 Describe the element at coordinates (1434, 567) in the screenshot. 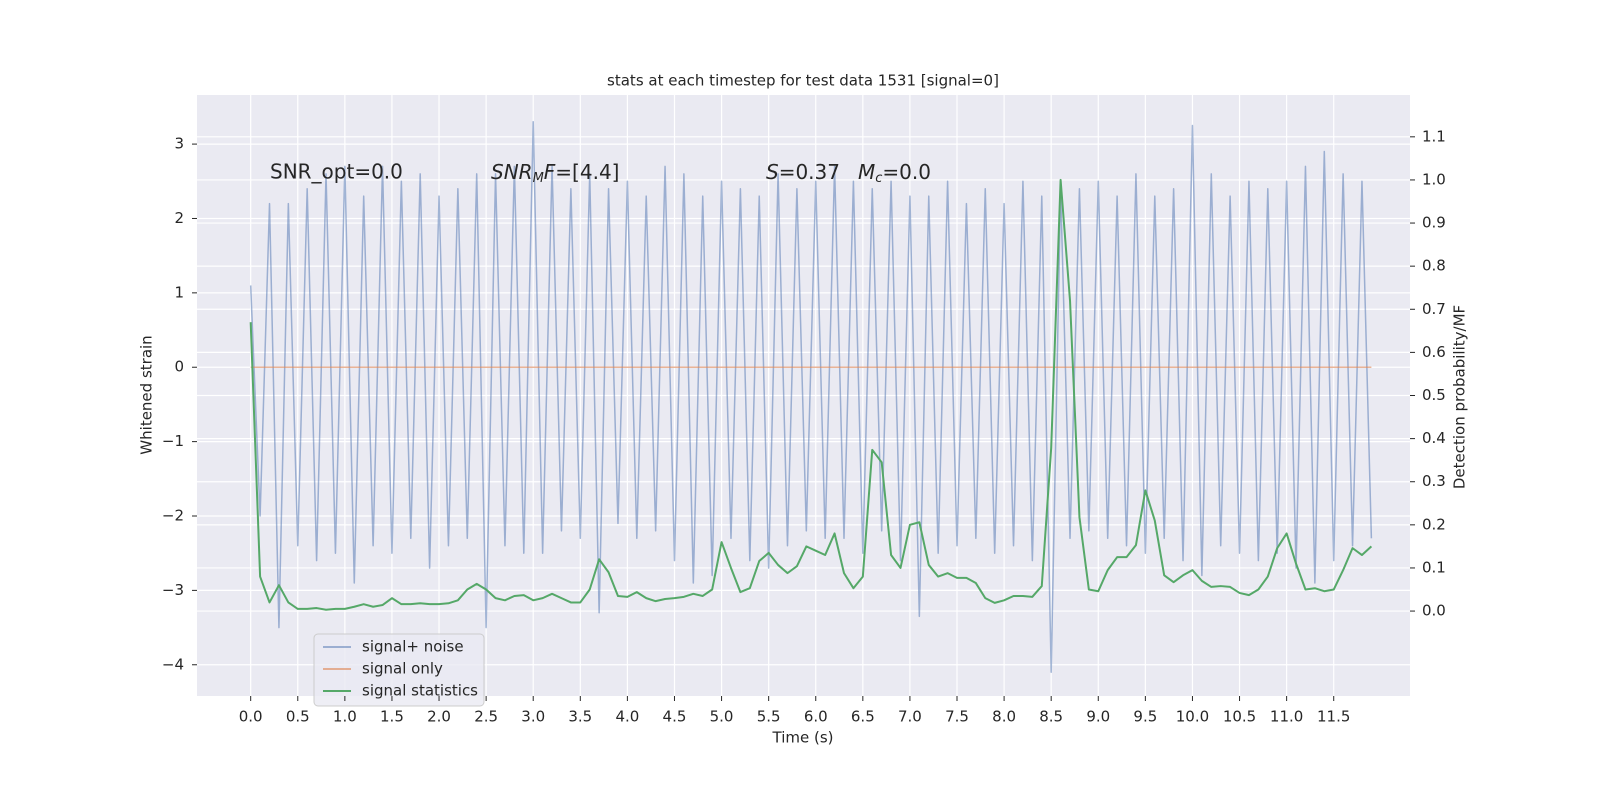

I see `y2-tick-label: 0.1` at that location.